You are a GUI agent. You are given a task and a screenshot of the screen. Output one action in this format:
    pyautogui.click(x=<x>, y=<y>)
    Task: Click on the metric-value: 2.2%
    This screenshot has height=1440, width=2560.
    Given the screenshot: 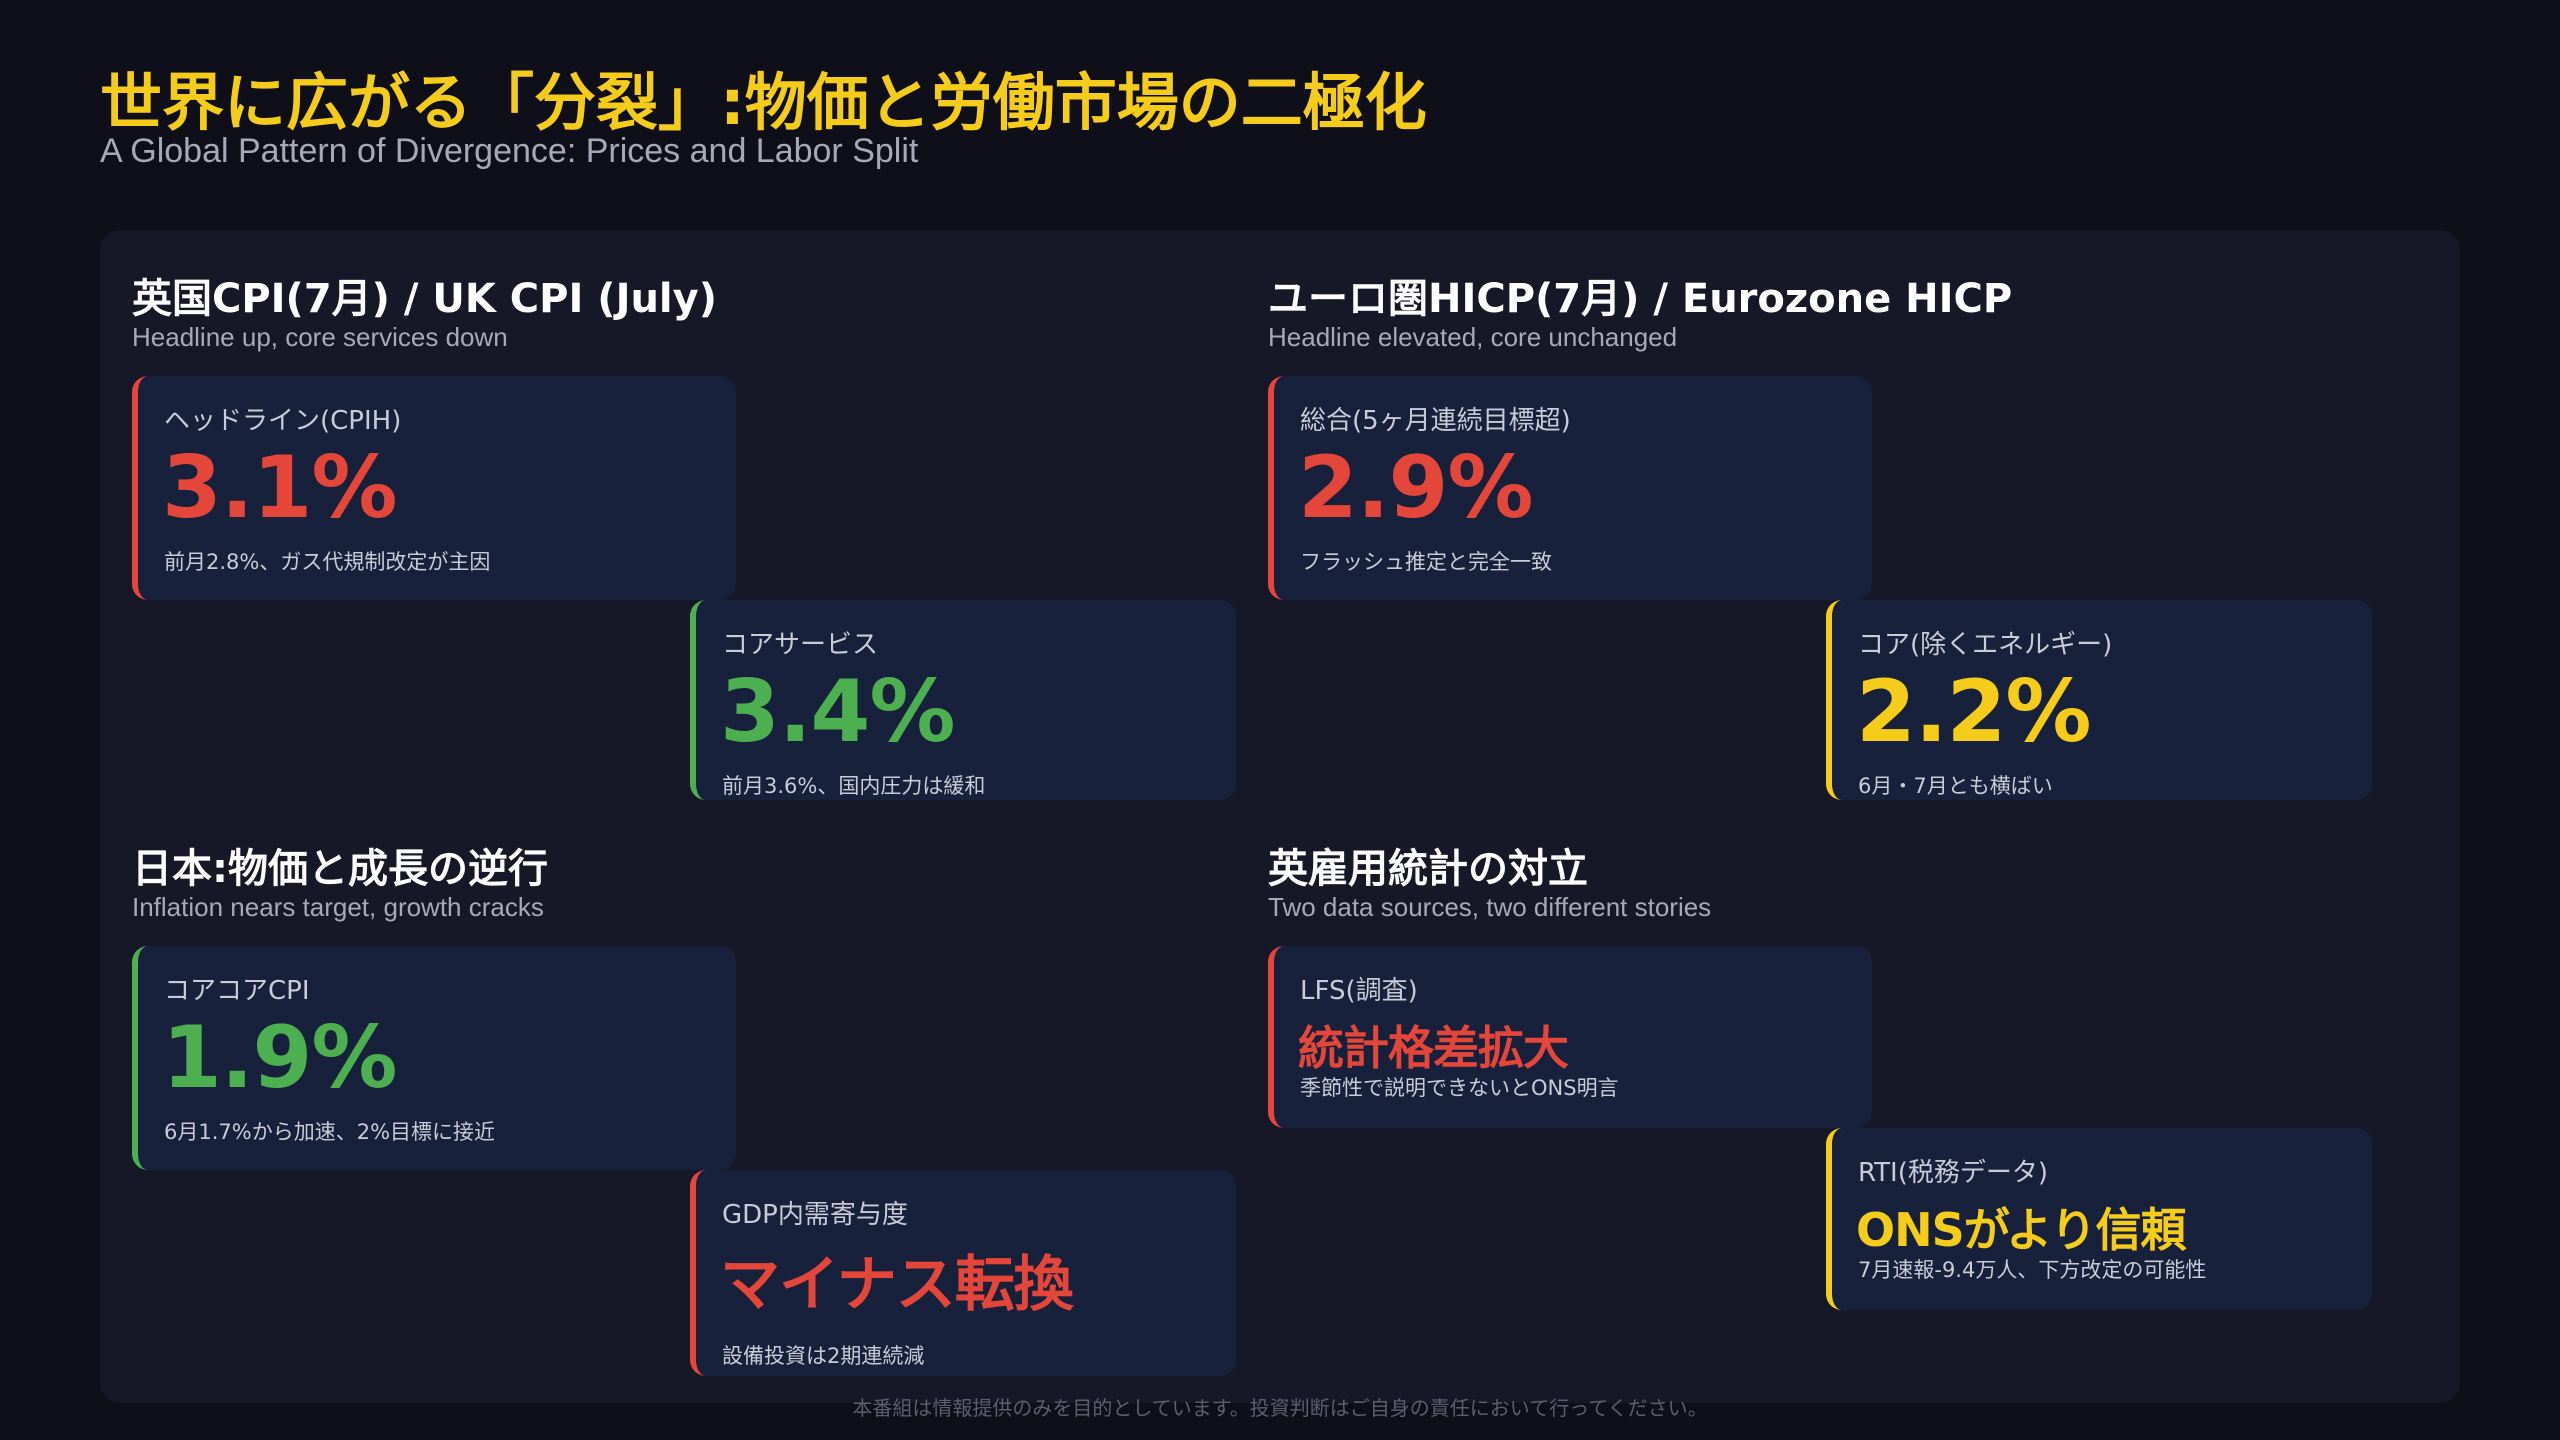 What is the action you would take?
    pyautogui.click(x=1974, y=712)
    